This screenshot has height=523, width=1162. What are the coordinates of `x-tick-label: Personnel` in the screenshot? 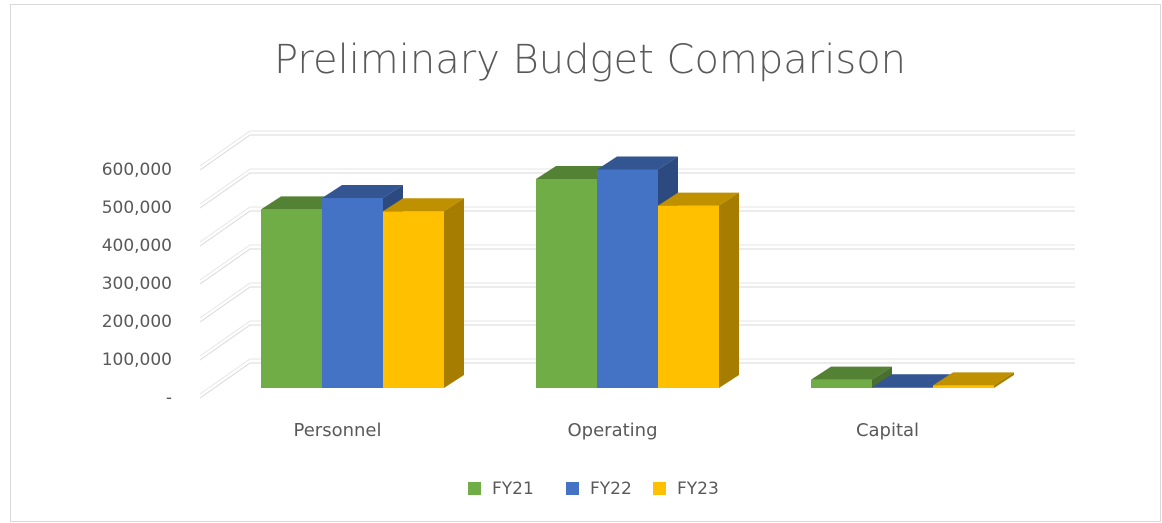 It's located at (338, 430).